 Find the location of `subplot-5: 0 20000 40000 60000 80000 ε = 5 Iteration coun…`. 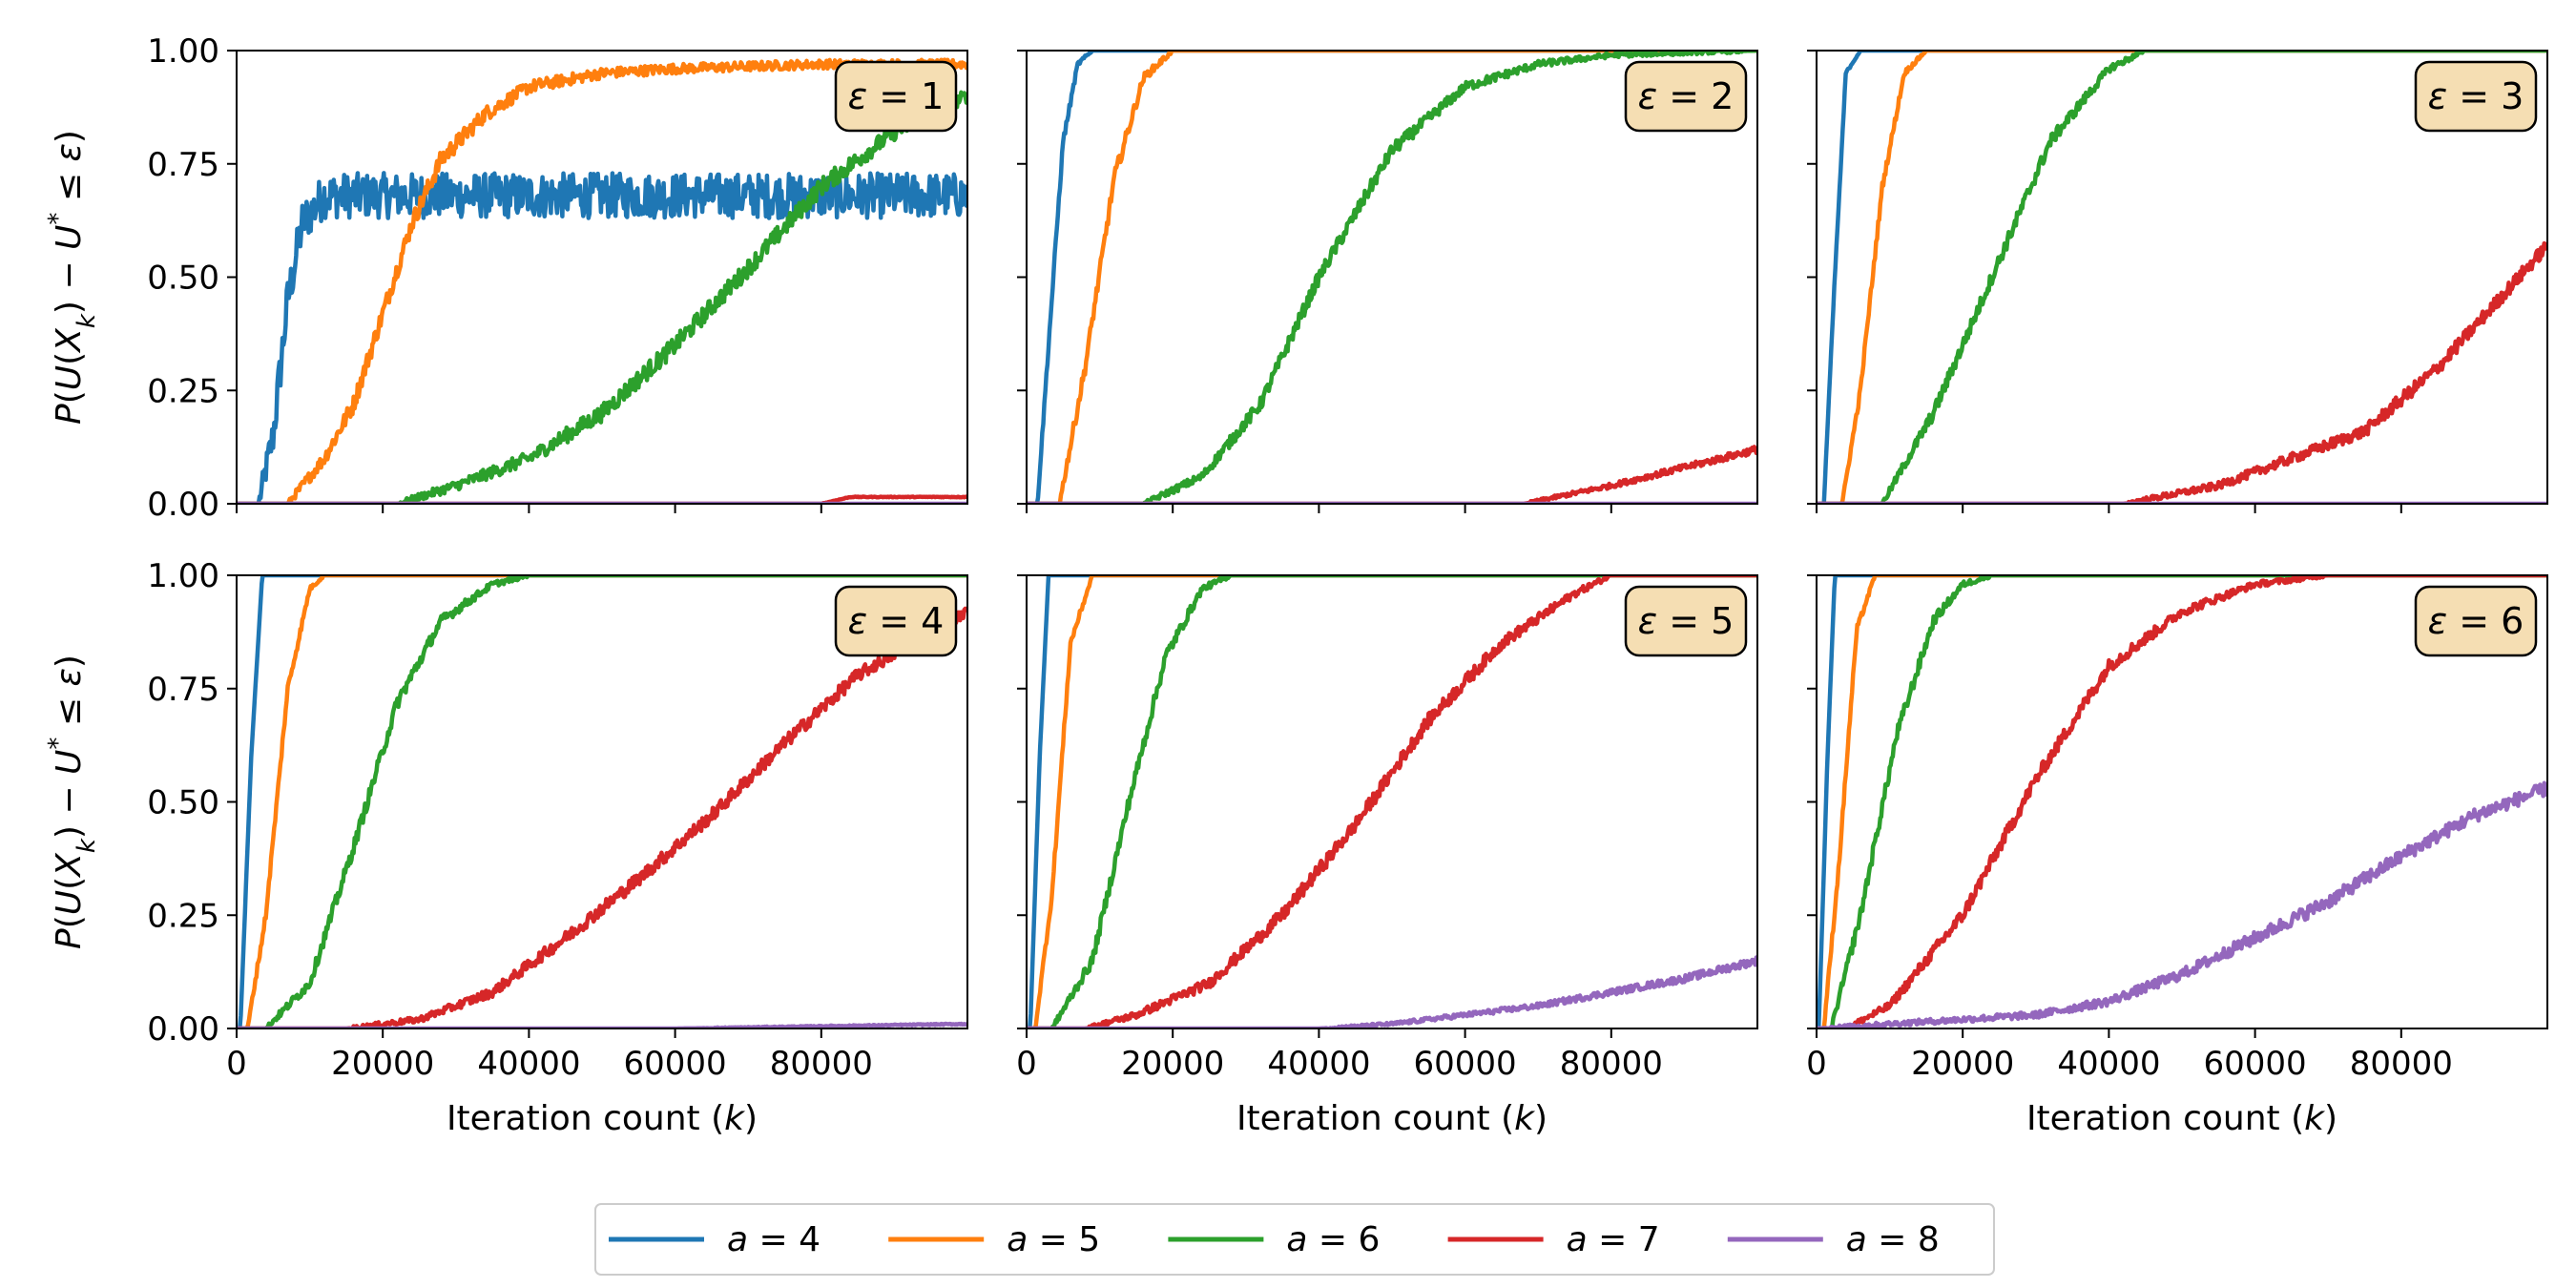

subplot-5: 0 20000 40000 60000 80000 ε = 5 Iteration coun… is located at coordinates (1387, 856).